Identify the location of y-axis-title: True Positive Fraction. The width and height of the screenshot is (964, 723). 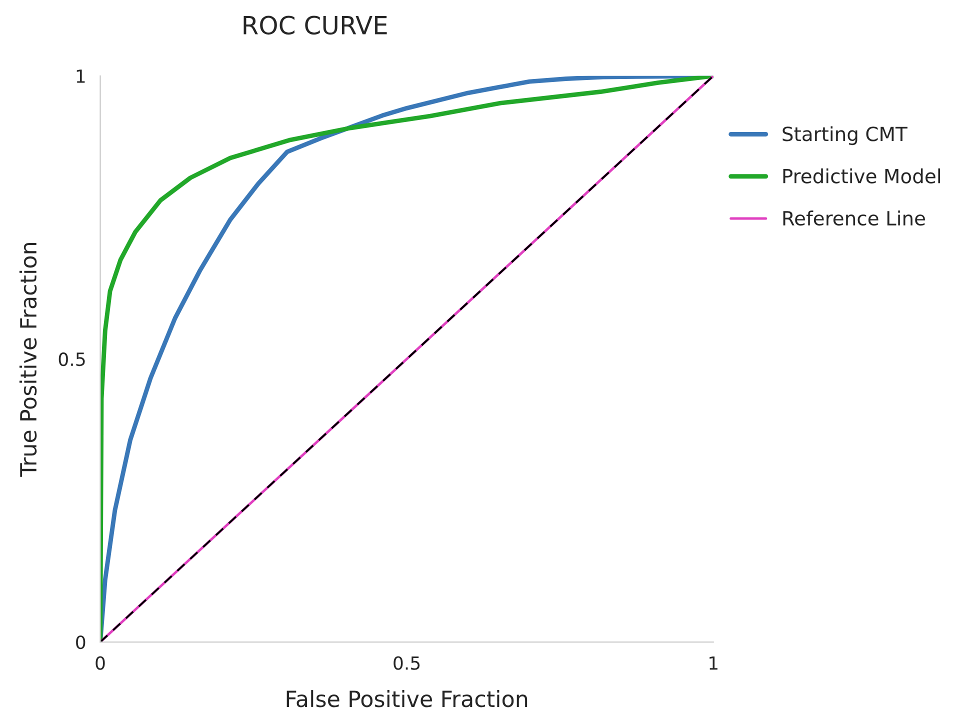
(28, 360).